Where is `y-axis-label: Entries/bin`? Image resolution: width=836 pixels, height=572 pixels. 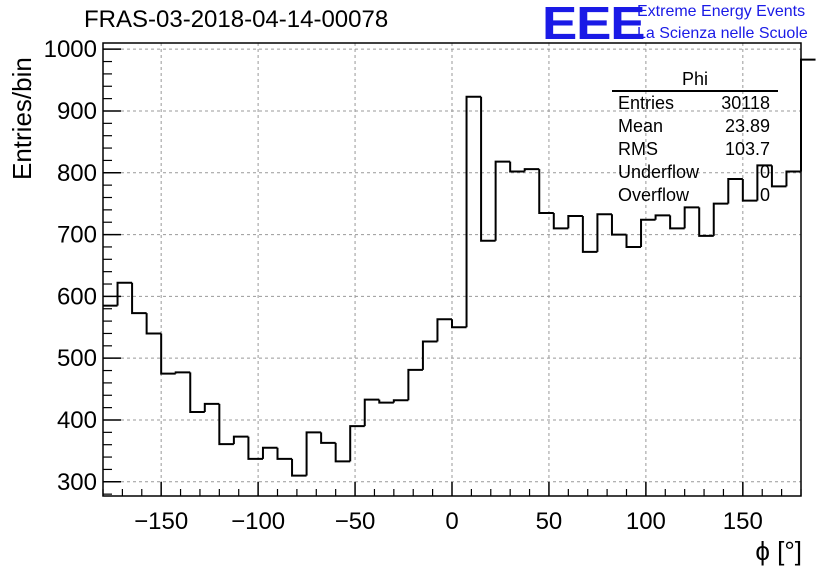
y-axis-label: Entries/bin is located at coordinates (22, 118).